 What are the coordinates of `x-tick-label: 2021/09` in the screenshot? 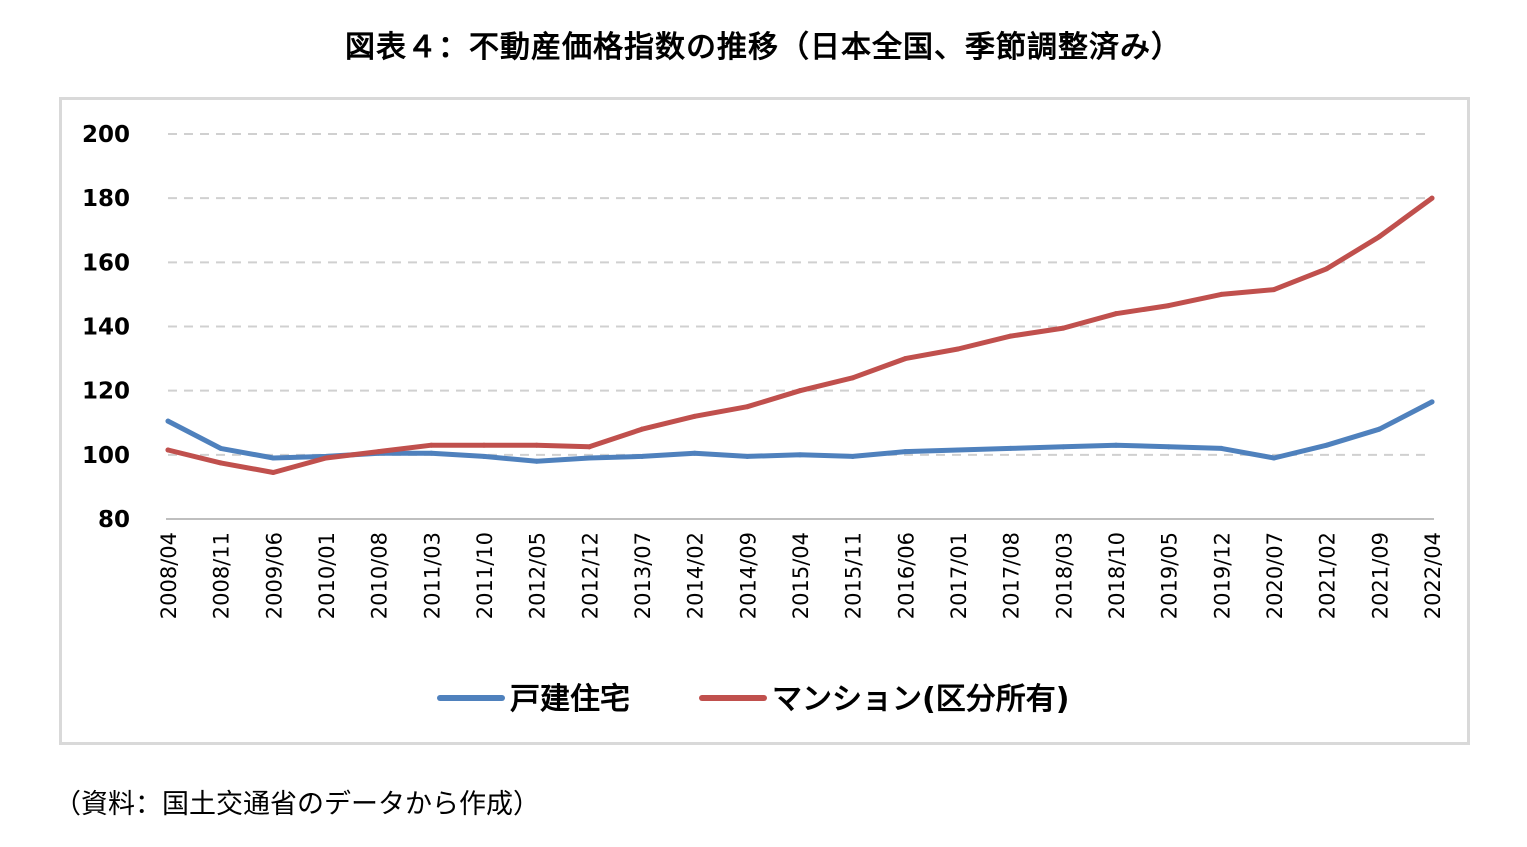 It's located at (1380, 575).